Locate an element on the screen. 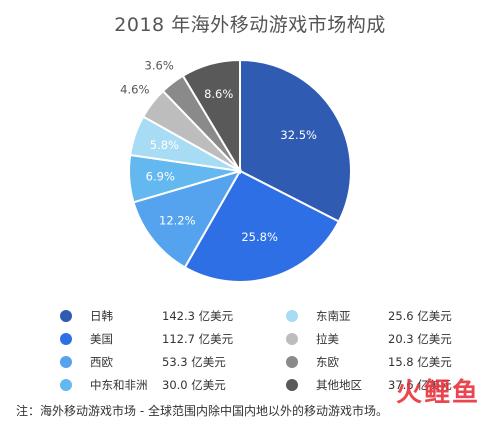  legend-value: 142.3 亿美元 is located at coordinates (198, 316).